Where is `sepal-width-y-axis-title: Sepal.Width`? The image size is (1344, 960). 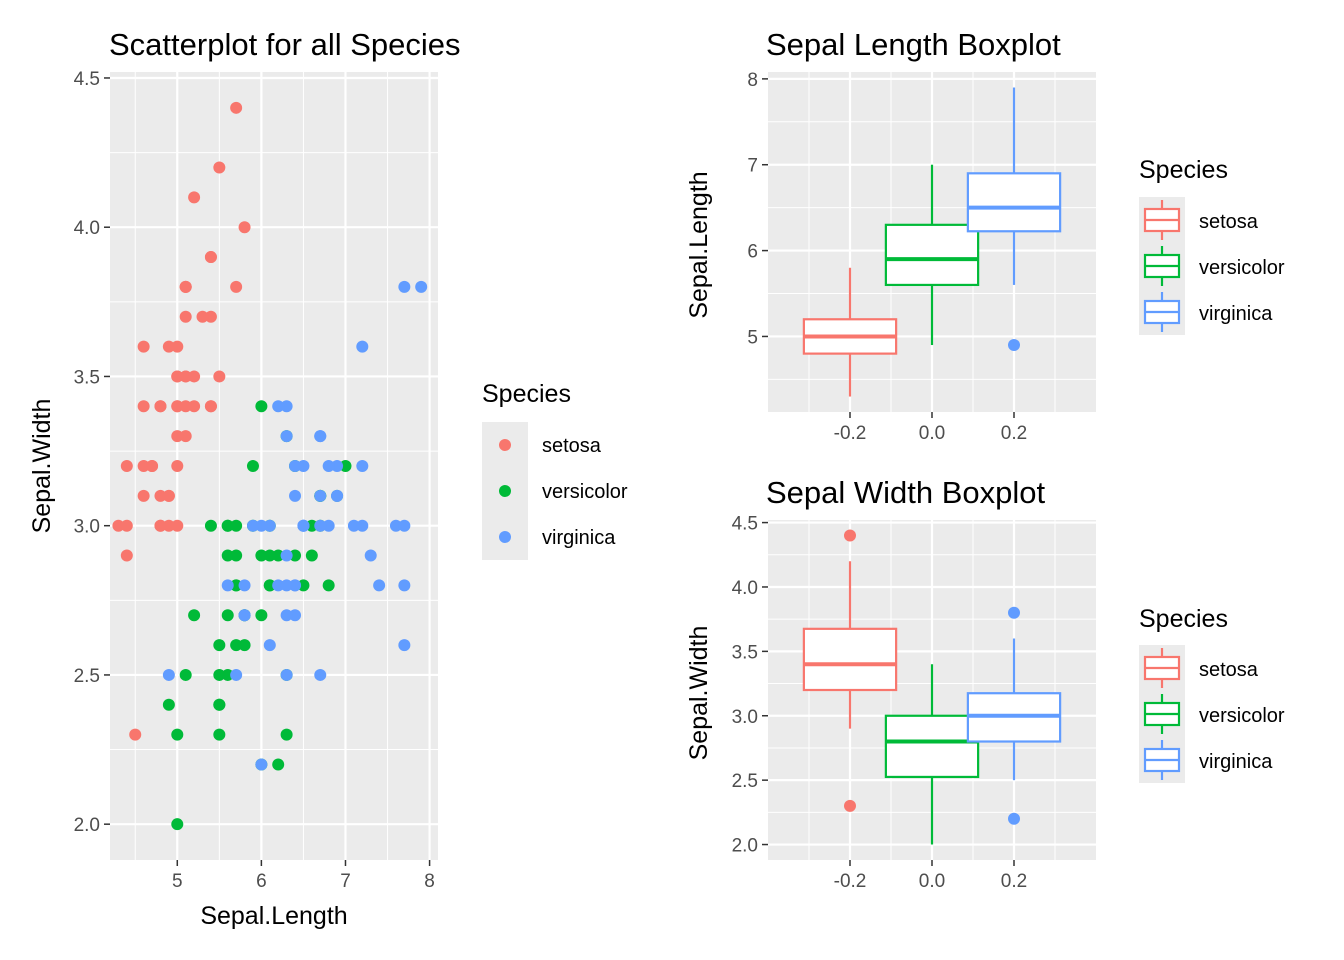 sepal-width-y-axis-title: Sepal.Width is located at coordinates (699, 693).